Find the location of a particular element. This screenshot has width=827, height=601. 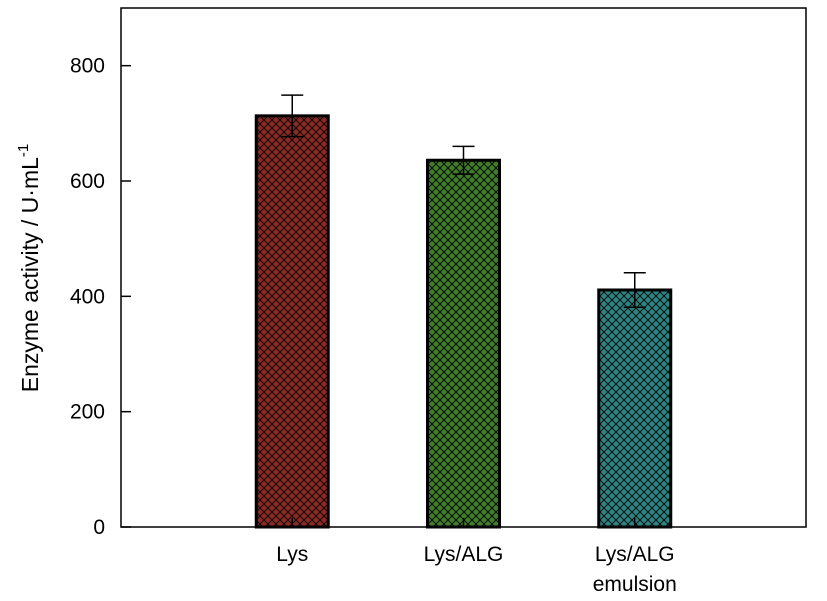

y-axis-title-superscript: -1 is located at coordinates (23, 150).